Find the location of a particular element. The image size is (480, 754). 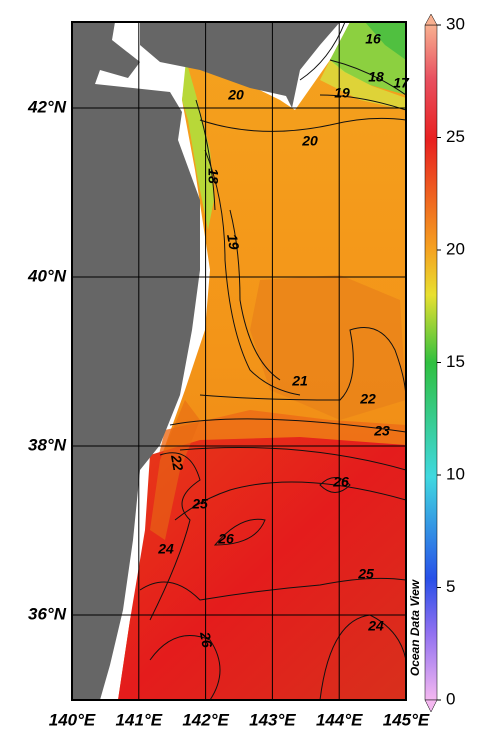

x-tick-label: 143°E is located at coordinates (272, 719).